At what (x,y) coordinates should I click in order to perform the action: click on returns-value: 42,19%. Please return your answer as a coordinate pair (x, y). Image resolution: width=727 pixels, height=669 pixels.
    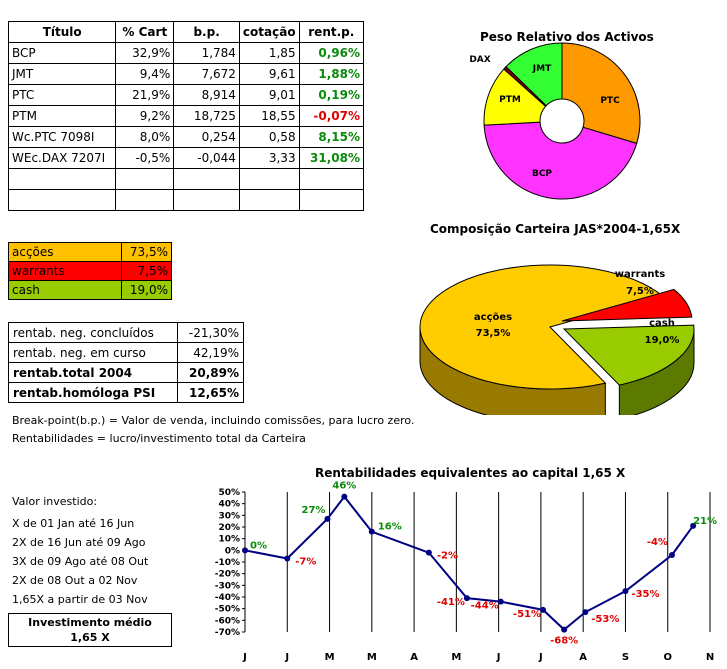
    Looking at the image, I should click on (210, 352).